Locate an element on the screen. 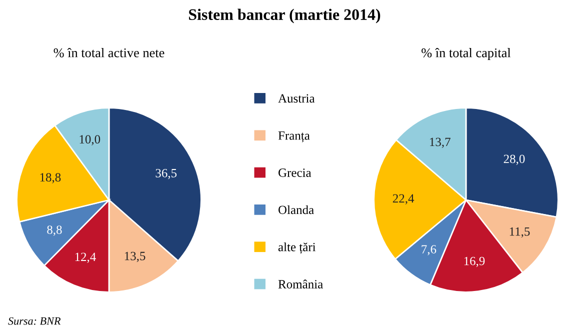  data-label: 13,7 is located at coordinates (440, 143).